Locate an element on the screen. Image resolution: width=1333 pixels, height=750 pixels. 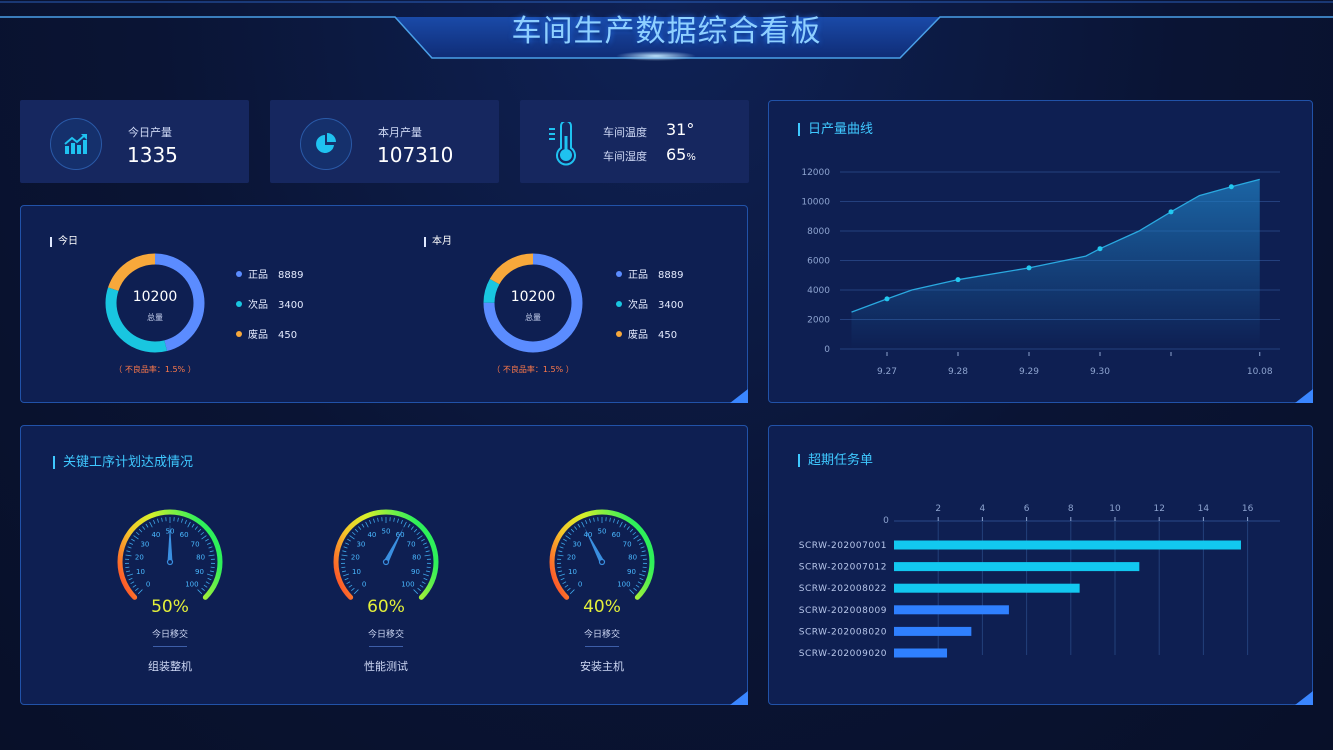
legend-value: 3400 is located at coordinates (671, 305).